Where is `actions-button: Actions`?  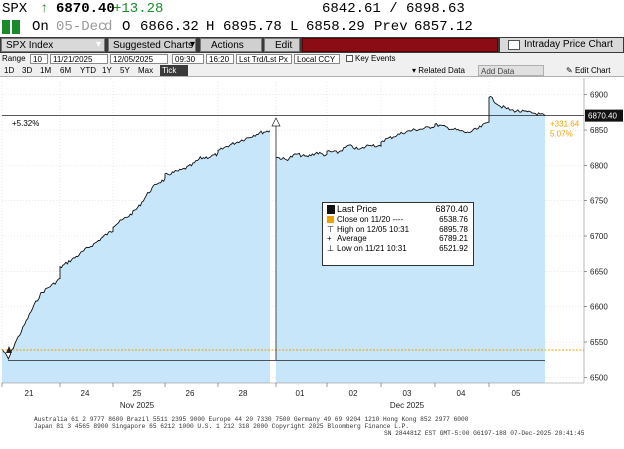 actions-button: Actions is located at coordinates (231, 45).